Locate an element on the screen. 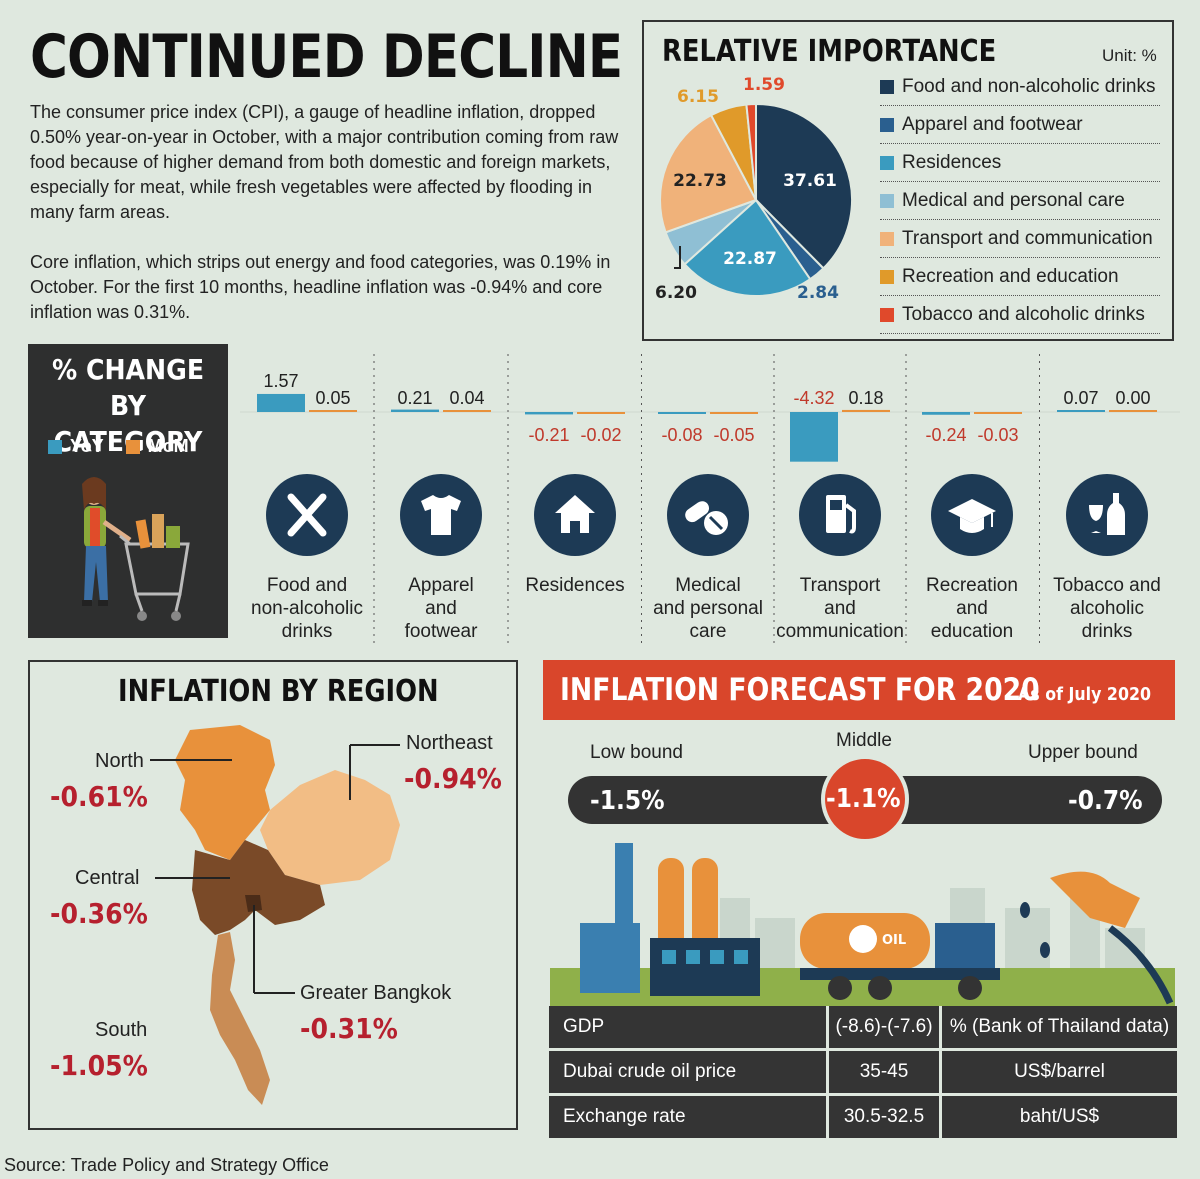 The height and width of the screenshot is (1179, 1200). table-cell-value: 30.5-32.5 is located at coordinates (885, 1117).